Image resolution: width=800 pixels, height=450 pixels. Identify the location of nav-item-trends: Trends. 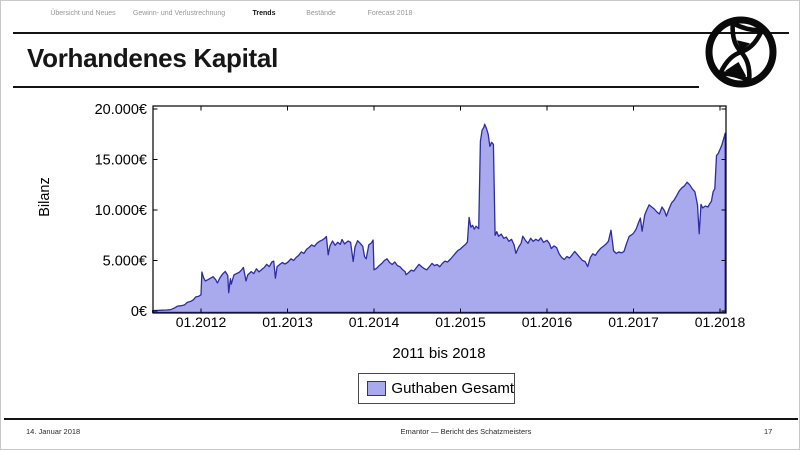
(264, 13).